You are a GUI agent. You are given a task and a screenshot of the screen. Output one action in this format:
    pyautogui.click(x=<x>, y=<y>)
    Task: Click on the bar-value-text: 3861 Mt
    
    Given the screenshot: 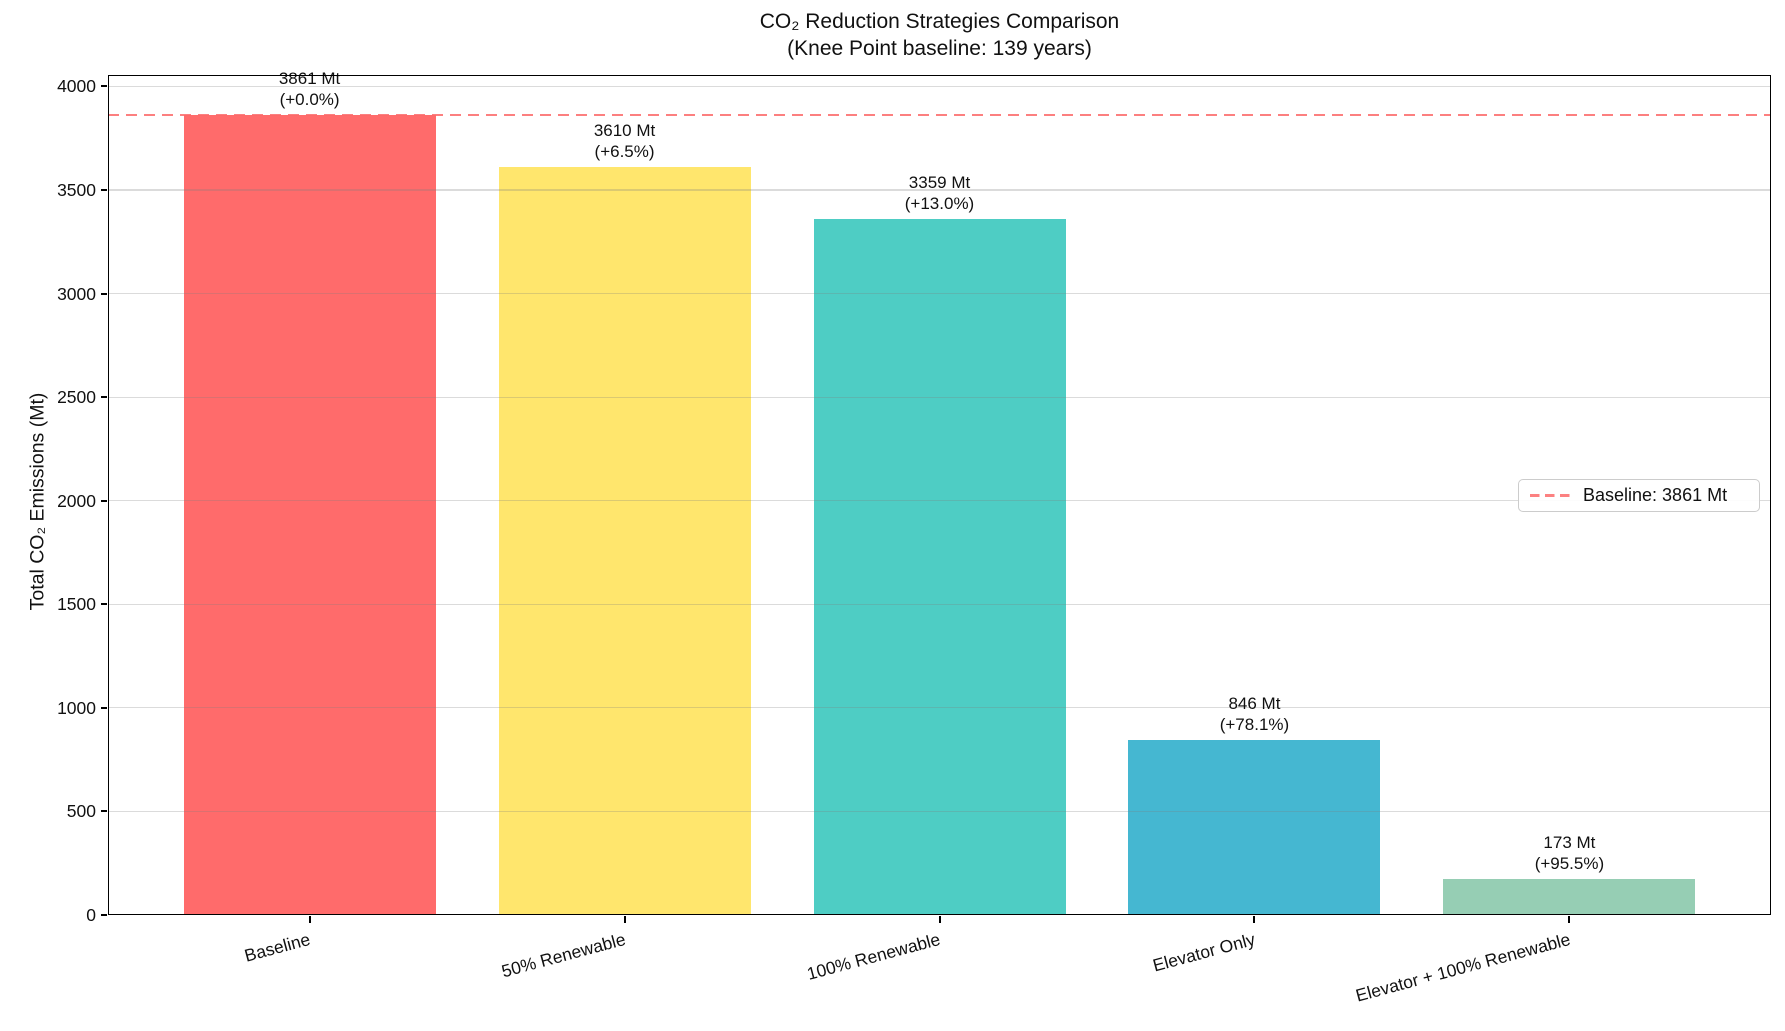 What is the action you would take?
    pyautogui.click(x=309, y=79)
    